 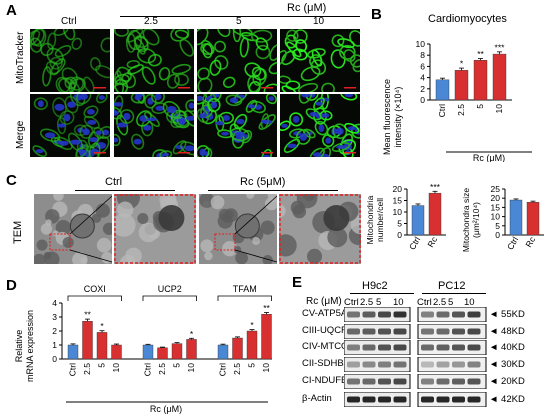 What do you see at coordinates (266, 368) in the screenshot?
I see `x-tick-label: 10` at bounding box center [266, 368].